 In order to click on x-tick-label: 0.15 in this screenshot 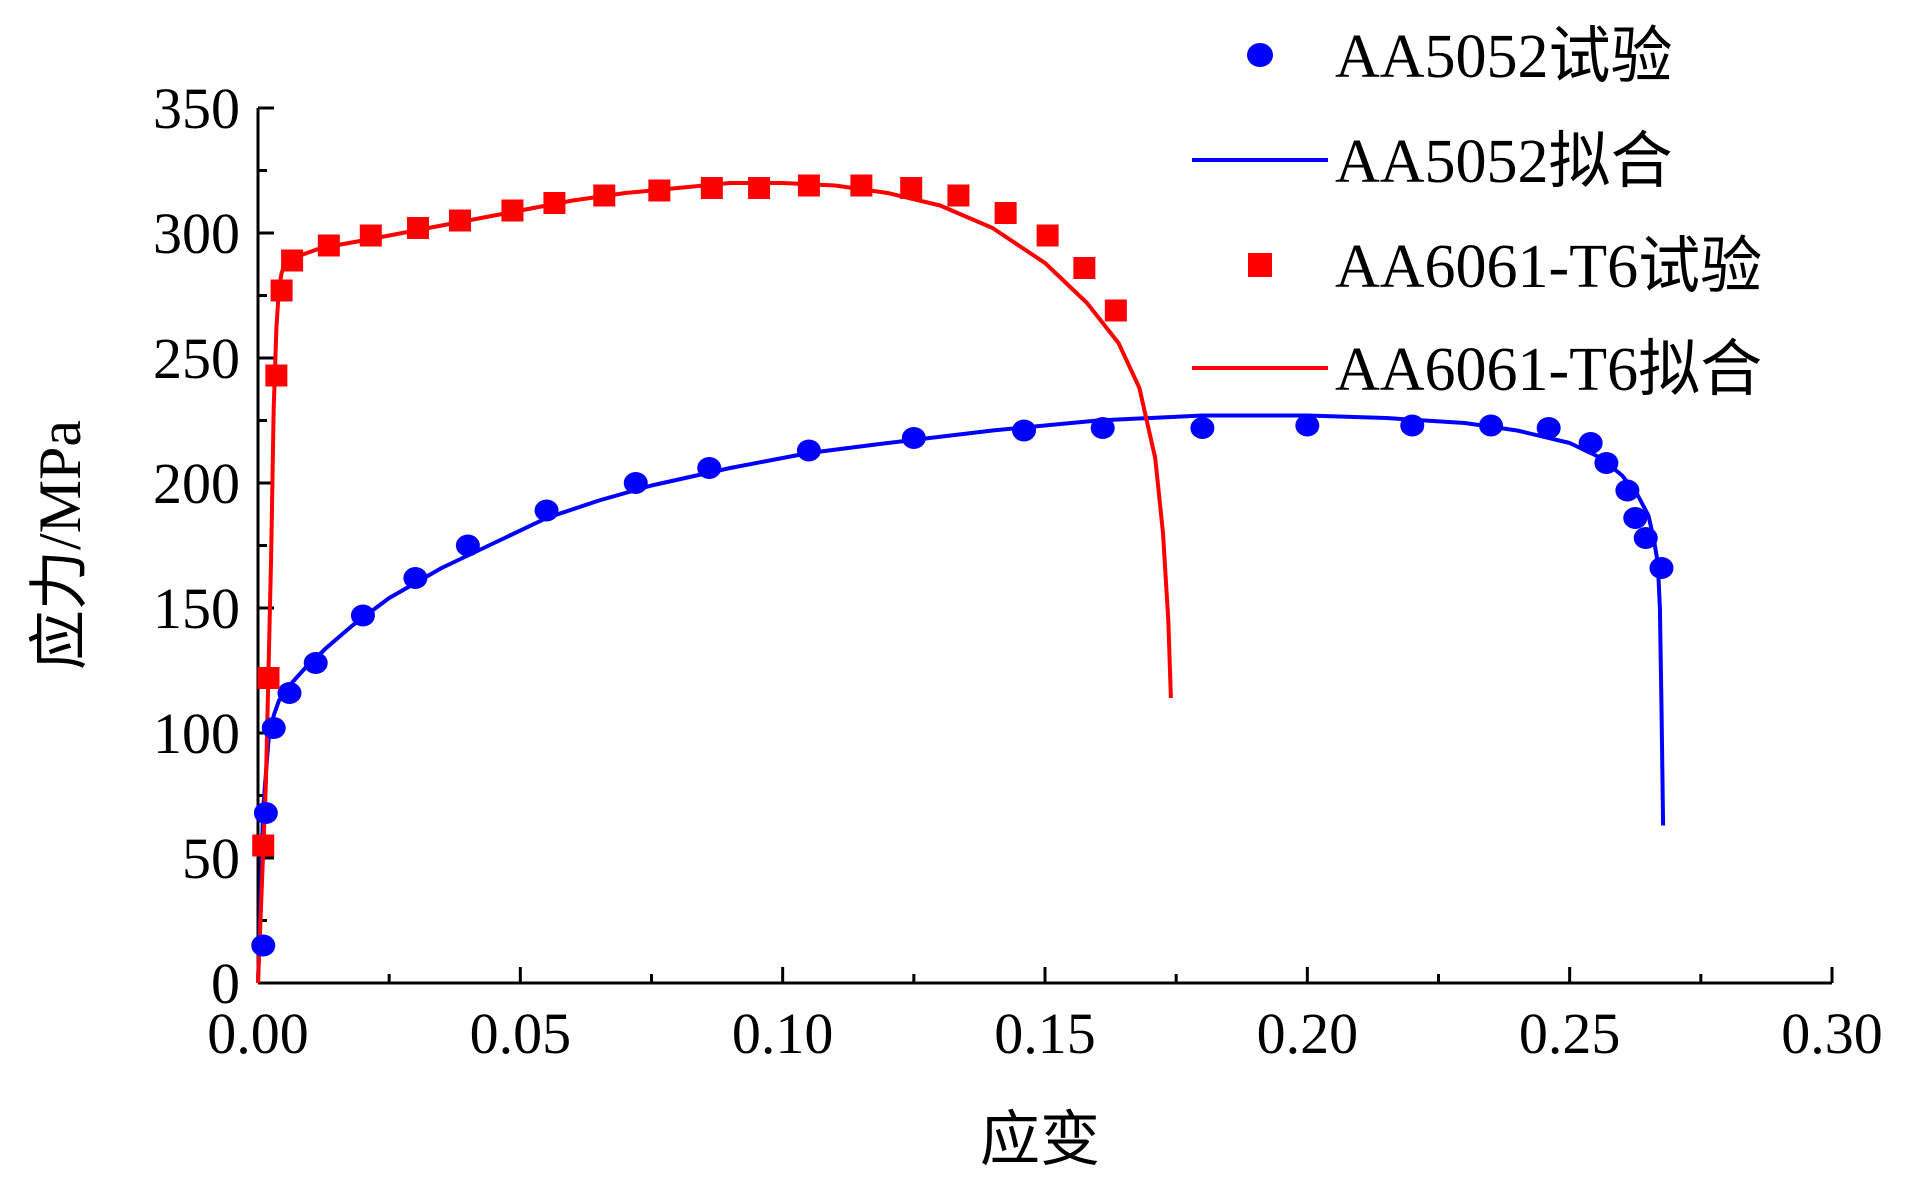, I will do `click(1045, 1033)`.